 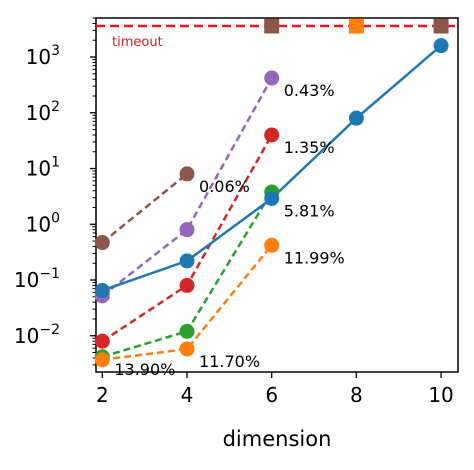 I want to click on y-tick-label: 10³, so click(x=43, y=56).